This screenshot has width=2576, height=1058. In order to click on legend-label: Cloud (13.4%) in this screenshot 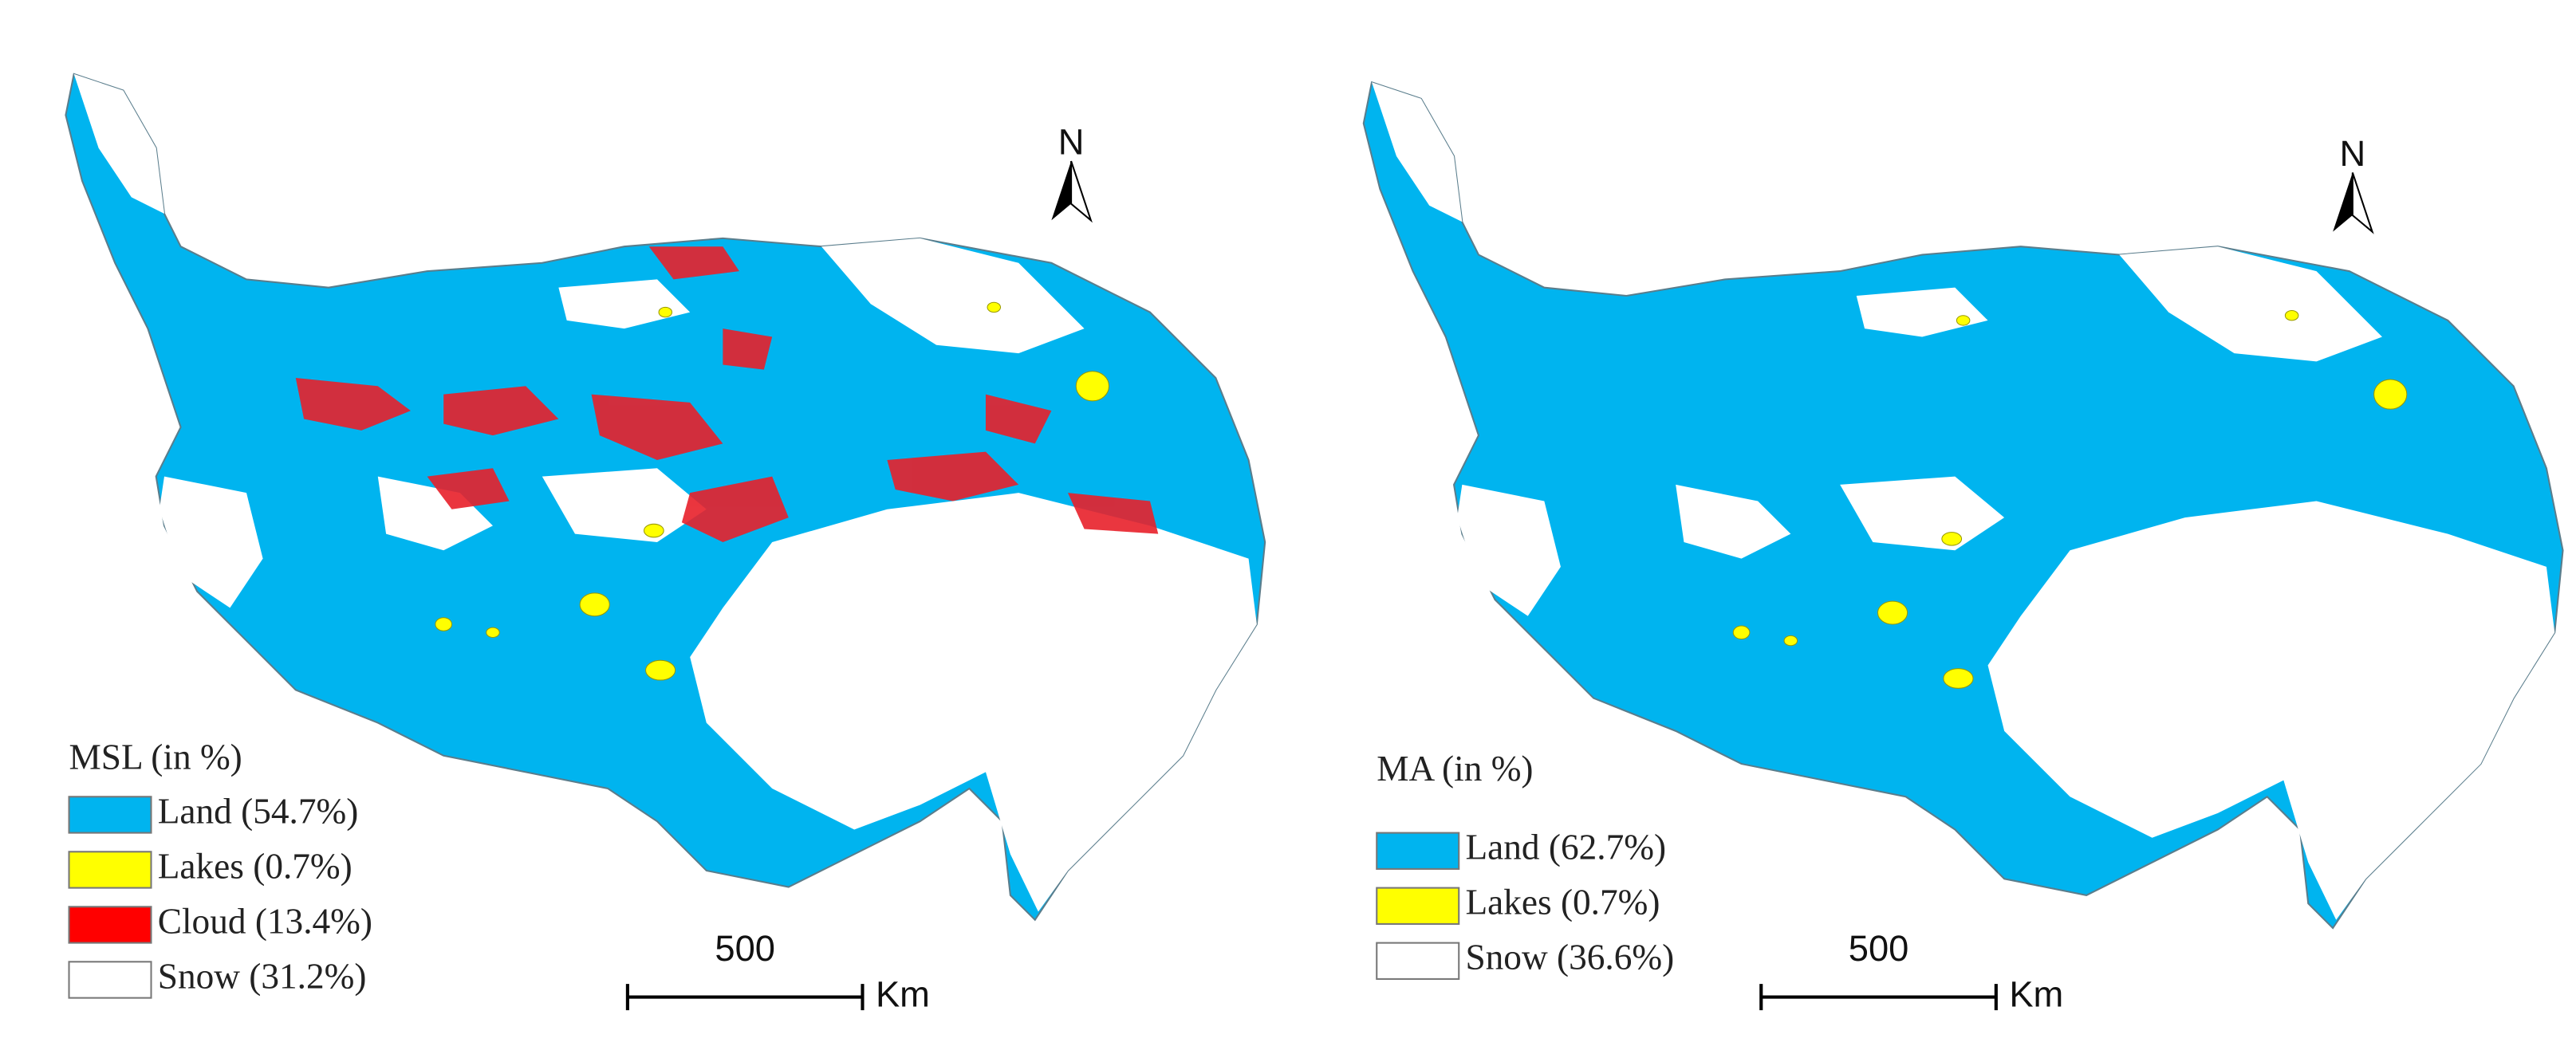, I will do `click(265, 921)`.